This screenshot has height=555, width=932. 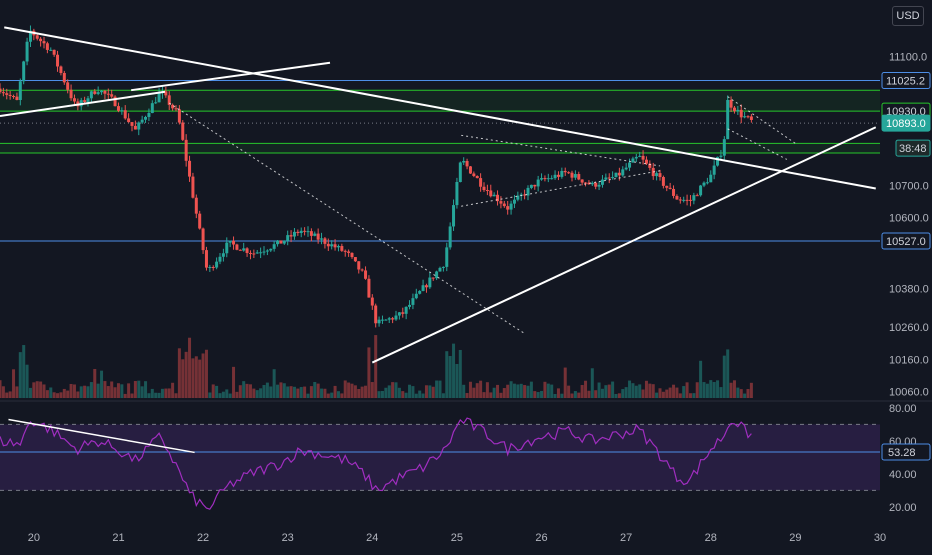 What do you see at coordinates (440, 101) in the screenshot?
I see `resistance-zone` at bounding box center [440, 101].